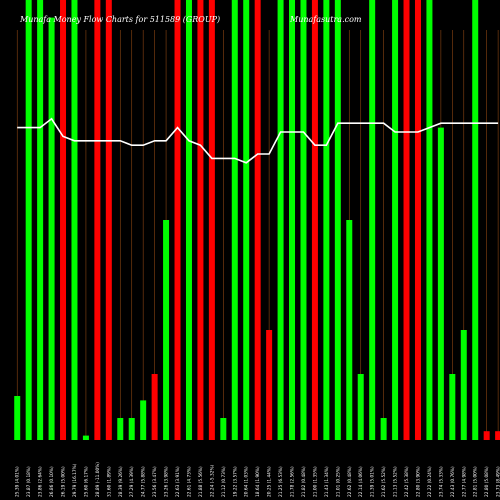  I want to click on x-tick-label: 21.78 (2.56%), so click(293, 481).